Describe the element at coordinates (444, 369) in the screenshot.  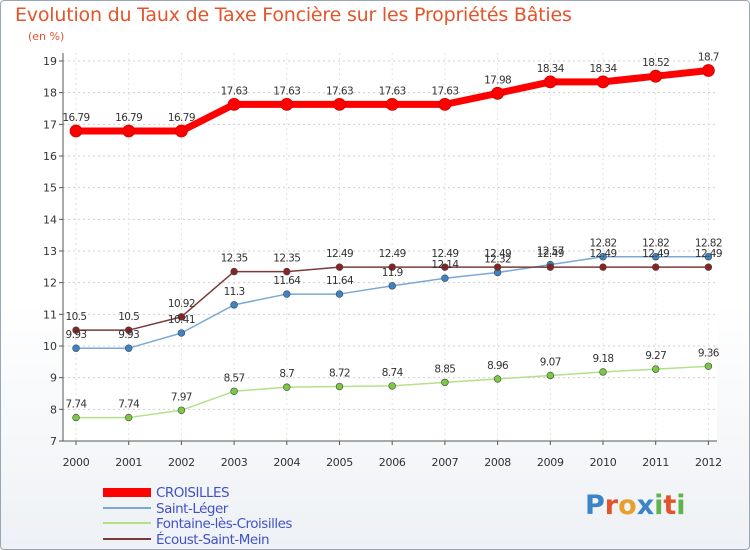
I see `data-label: 8.85` at that location.